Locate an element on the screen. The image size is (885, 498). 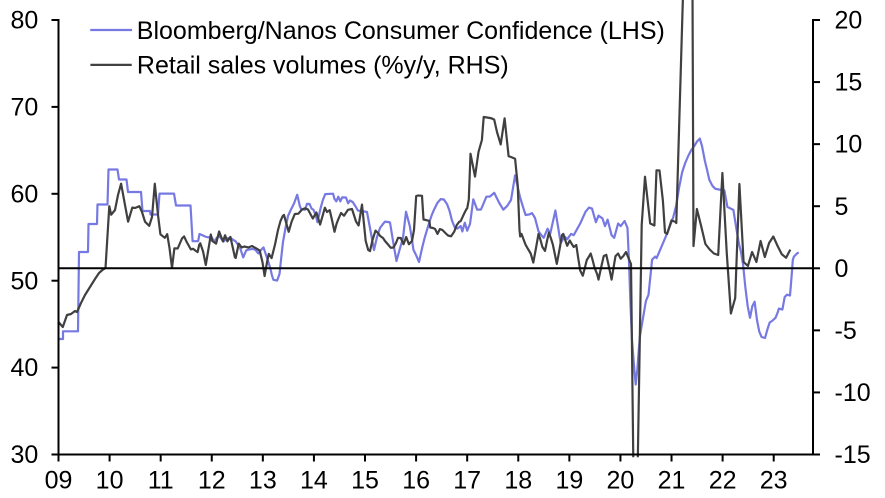
svg-text: 14 is located at coordinates (314, 480).